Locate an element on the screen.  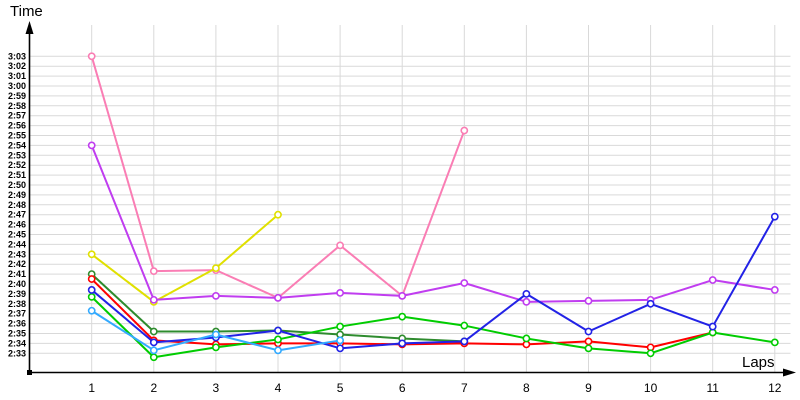
y-tick-label: 3:01 is located at coordinates (17, 76).